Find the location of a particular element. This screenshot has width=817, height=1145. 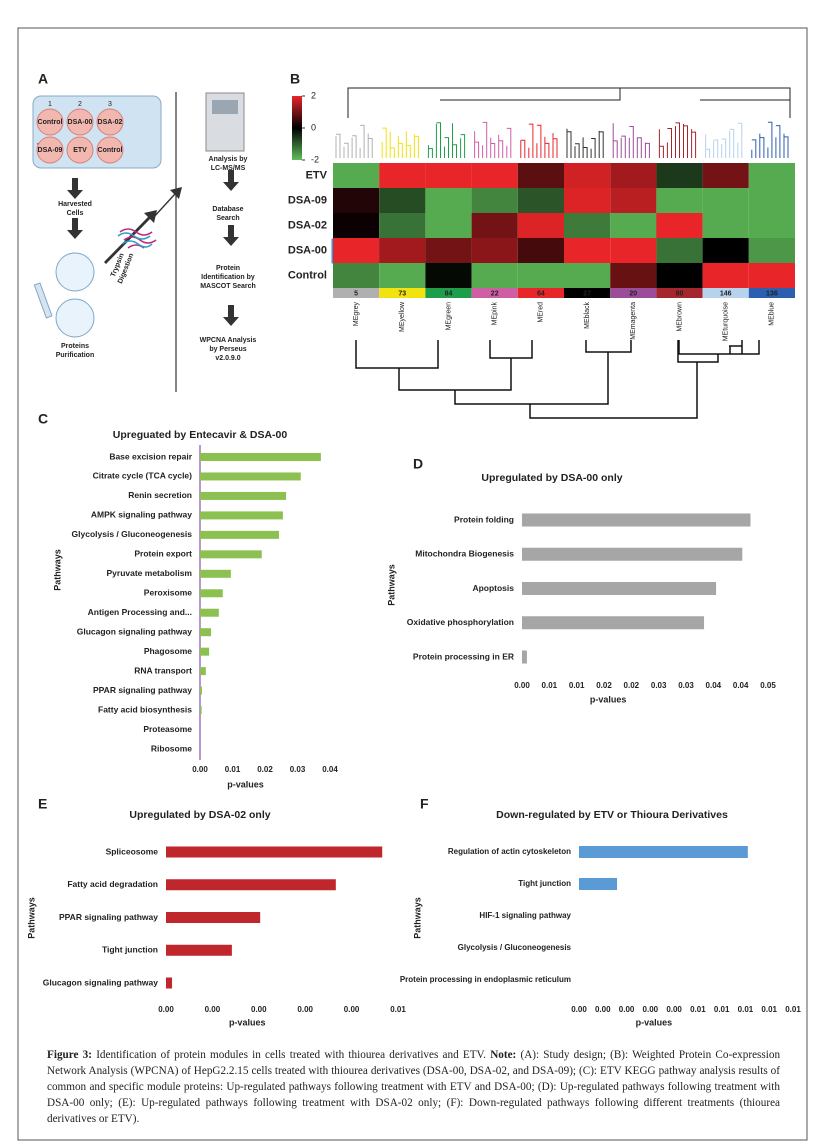

module-label: MEbrown is located at coordinates (679, 317).